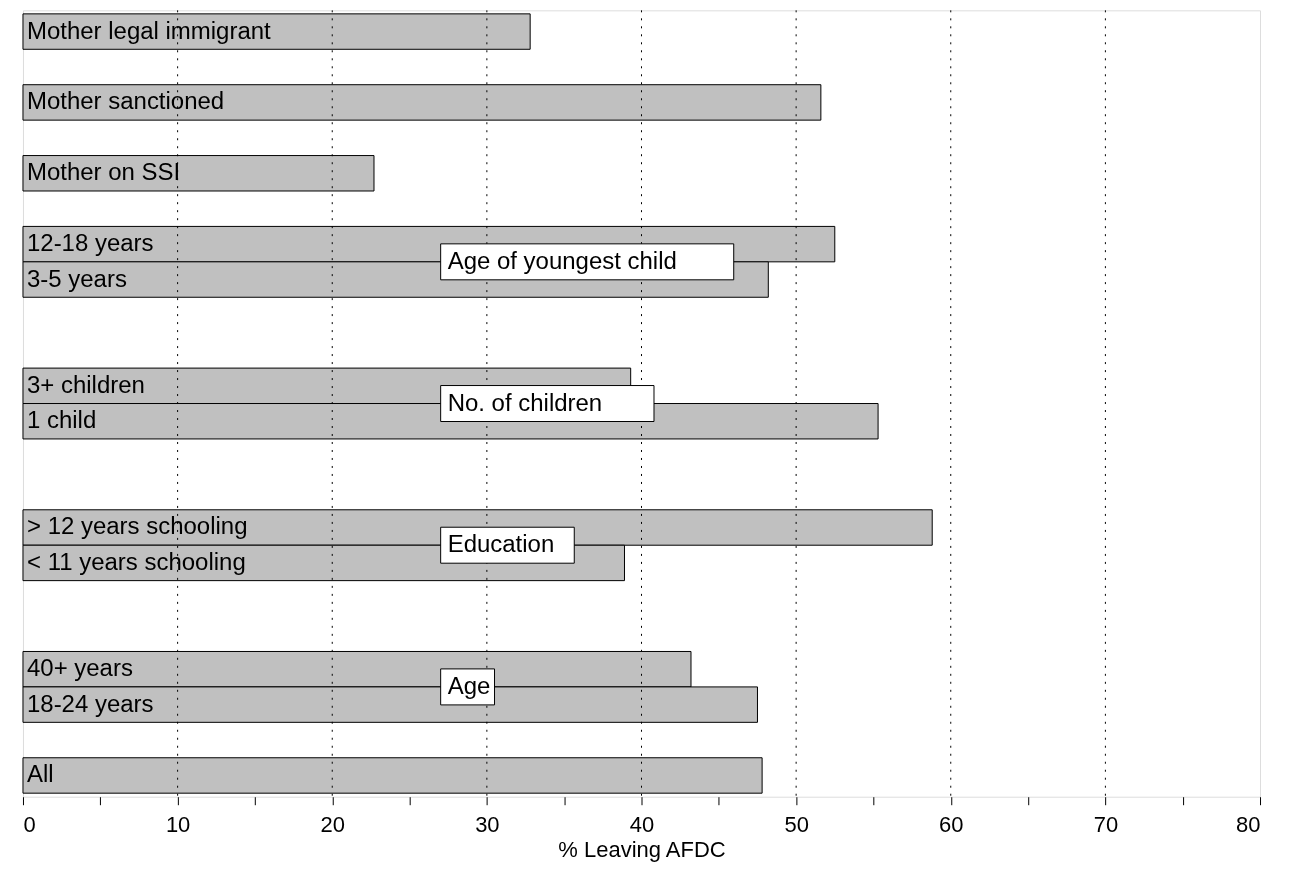 This screenshot has height=889, width=1291. Describe the element at coordinates (487, 825) in the screenshot. I see `x-tick-label: 30` at that location.